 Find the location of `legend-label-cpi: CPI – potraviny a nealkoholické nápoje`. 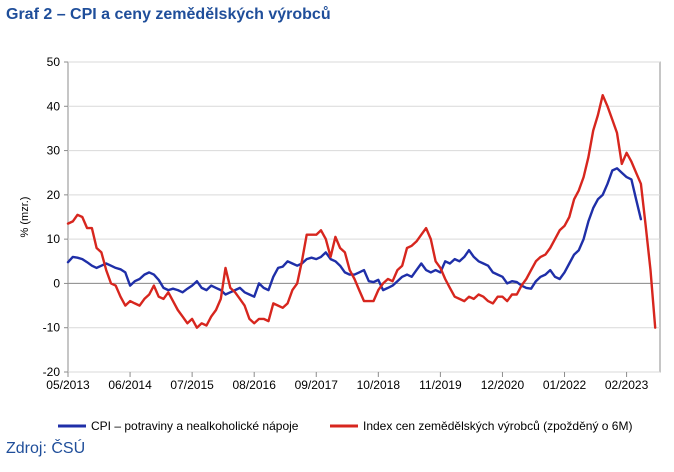

legend-label-cpi: CPI – potraviny a nealkoholické nápoje is located at coordinates (195, 426).